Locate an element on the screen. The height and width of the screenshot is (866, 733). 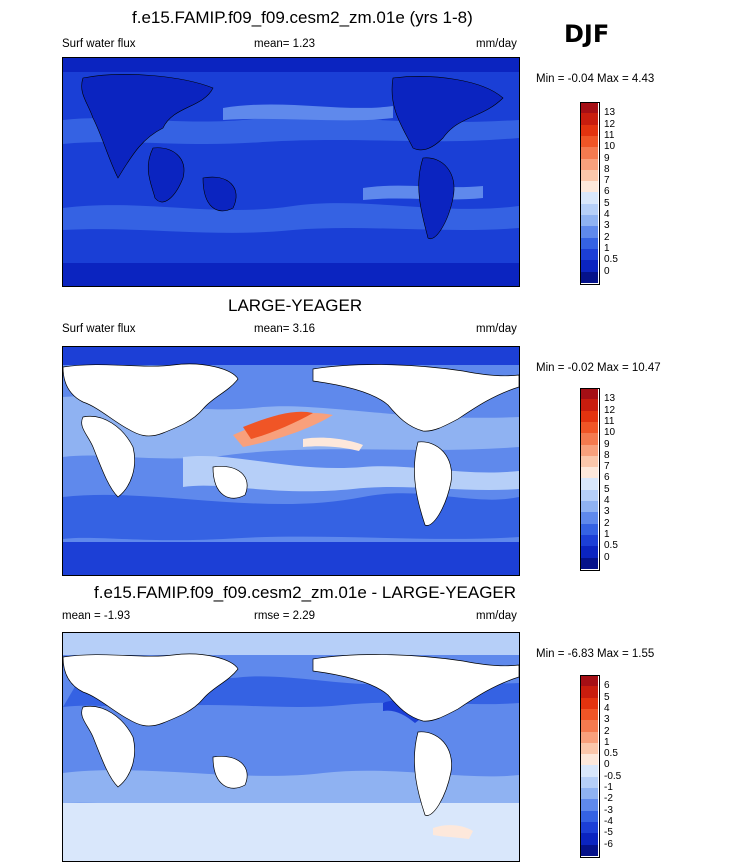
season-label: DJF is located at coordinates (587, 34).